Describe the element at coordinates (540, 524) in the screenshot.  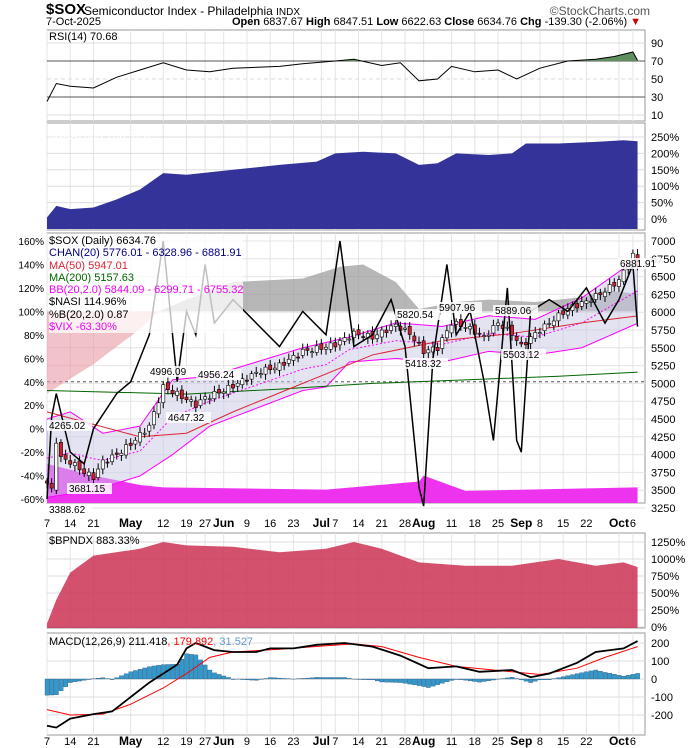
I see `x-axis-label: 8` at that location.